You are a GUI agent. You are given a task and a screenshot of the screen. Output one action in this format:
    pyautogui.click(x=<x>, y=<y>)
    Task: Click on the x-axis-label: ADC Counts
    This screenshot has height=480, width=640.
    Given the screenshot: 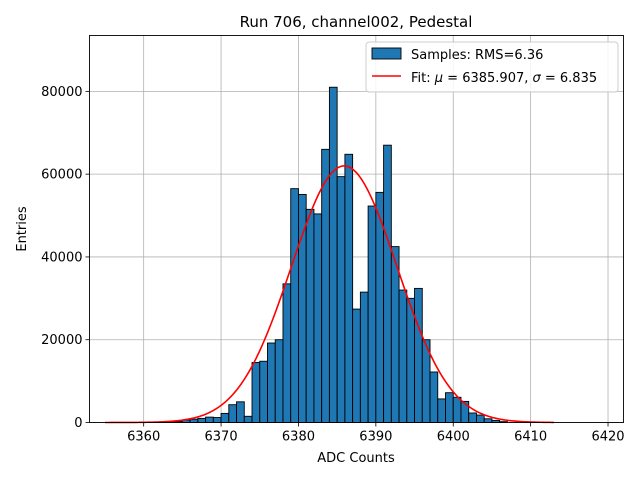 What is the action you would take?
    pyautogui.click(x=356, y=458)
    